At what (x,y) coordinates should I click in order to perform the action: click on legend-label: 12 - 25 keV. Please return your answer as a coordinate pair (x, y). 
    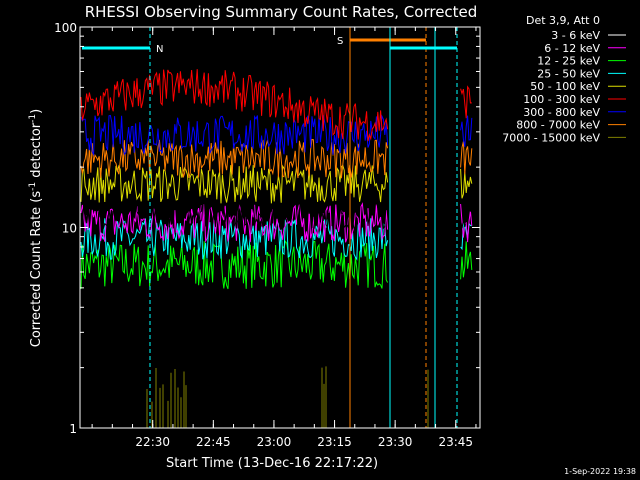
    Looking at the image, I should click on (568, 61).